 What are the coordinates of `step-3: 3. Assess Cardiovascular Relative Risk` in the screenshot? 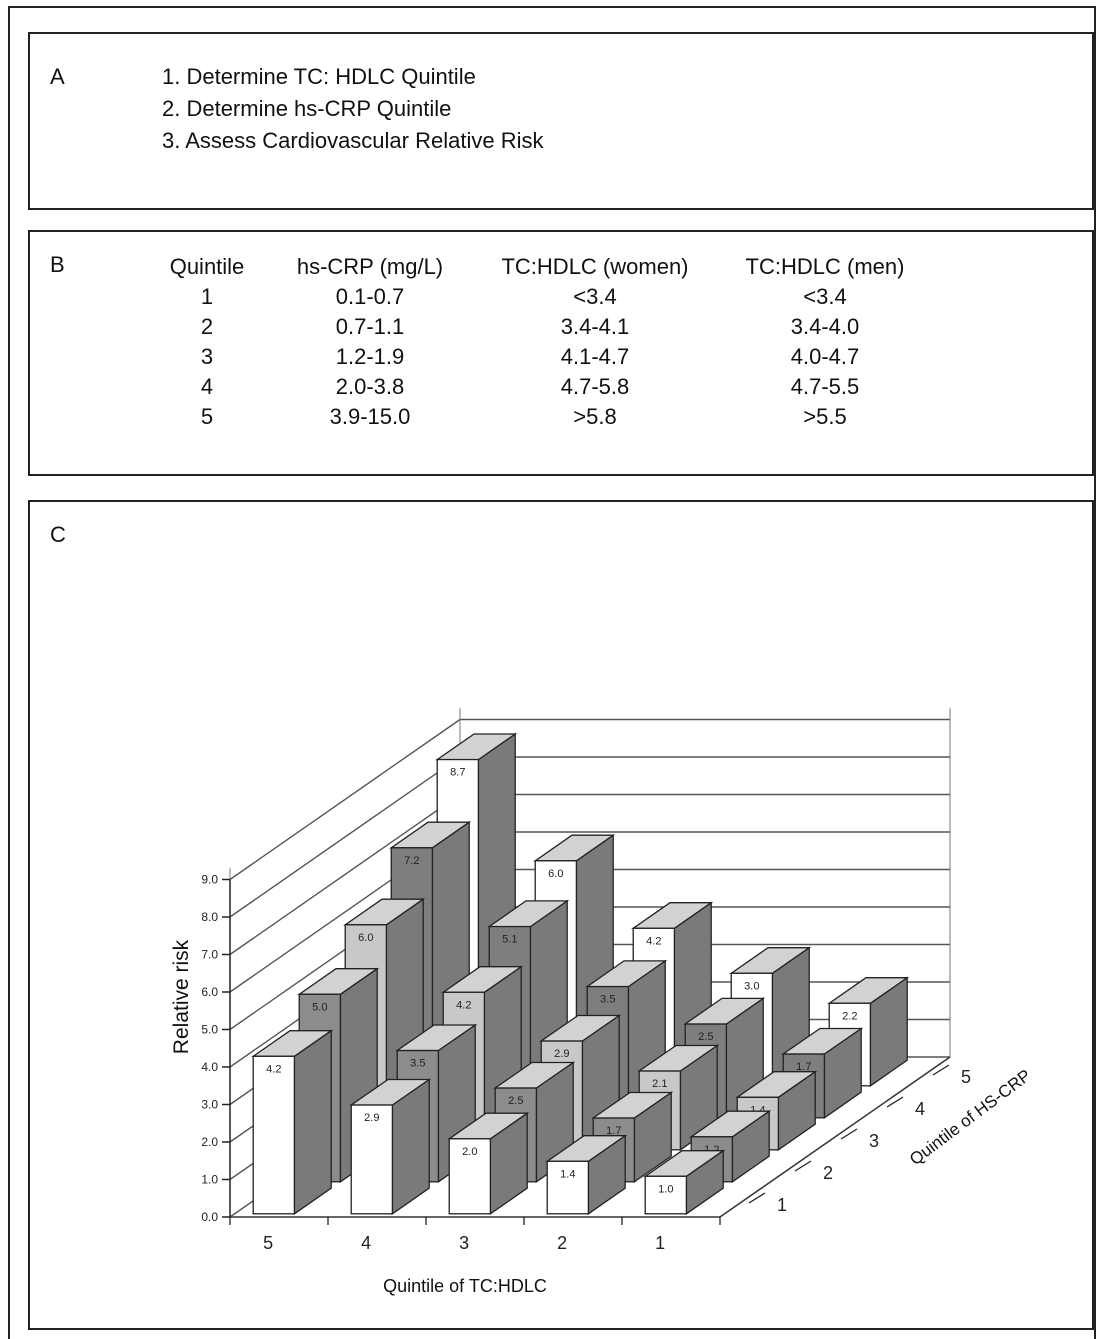 It's located at (353, 140).